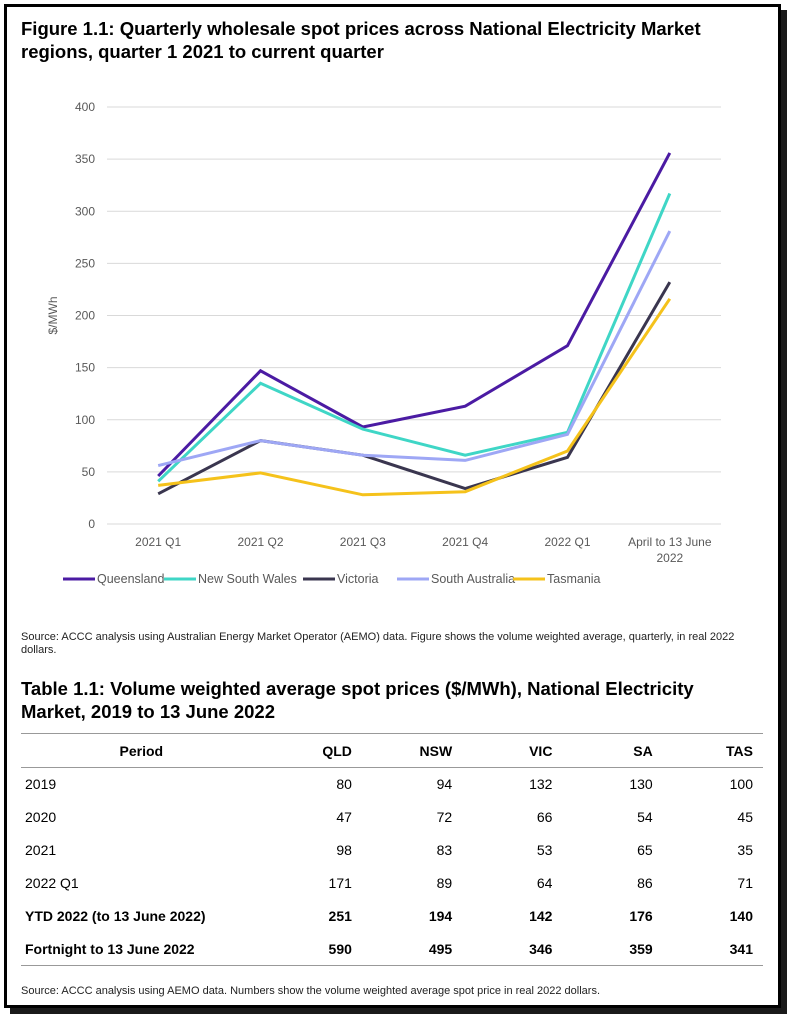  What do you see at coordinates (444, 850) in the screenshot?
I see `cell-nsw: 83` at bounding box center [444, 850].